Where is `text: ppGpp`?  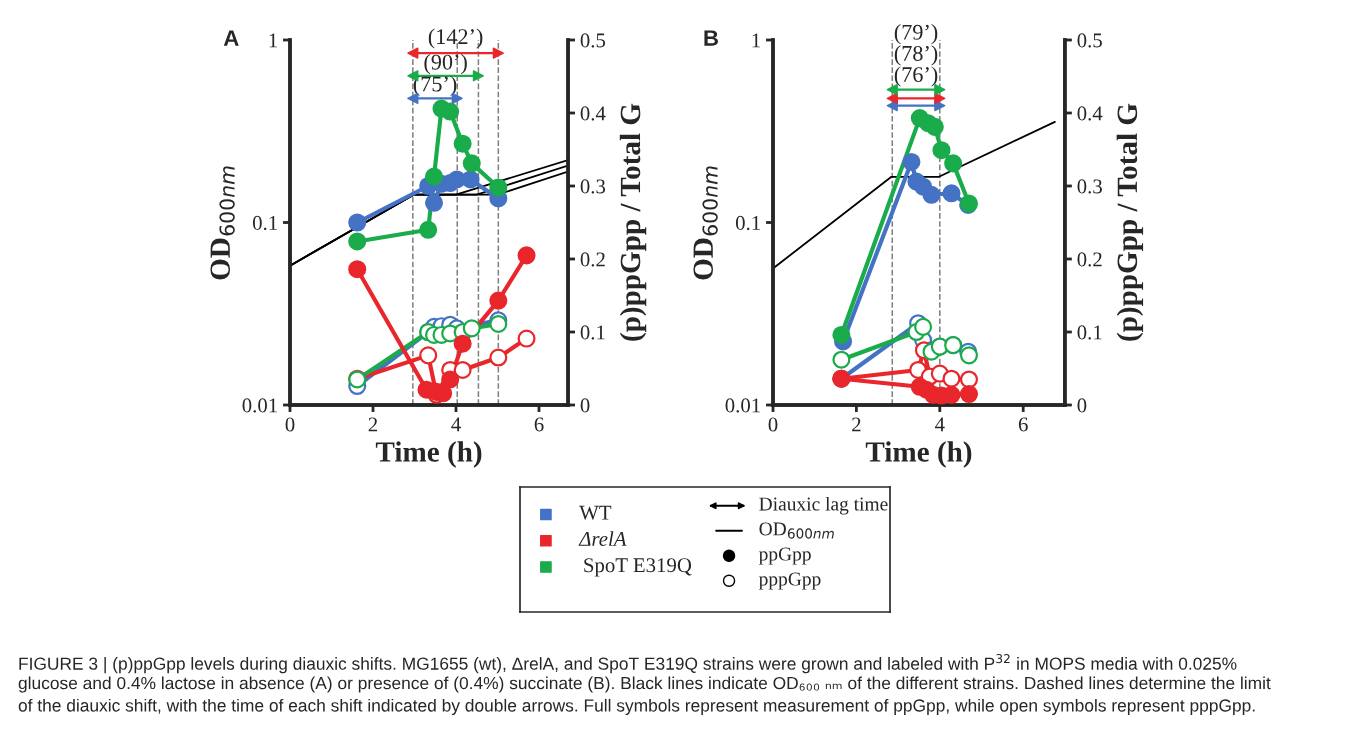 text: ppGpp is located at coordinates (784, 556).